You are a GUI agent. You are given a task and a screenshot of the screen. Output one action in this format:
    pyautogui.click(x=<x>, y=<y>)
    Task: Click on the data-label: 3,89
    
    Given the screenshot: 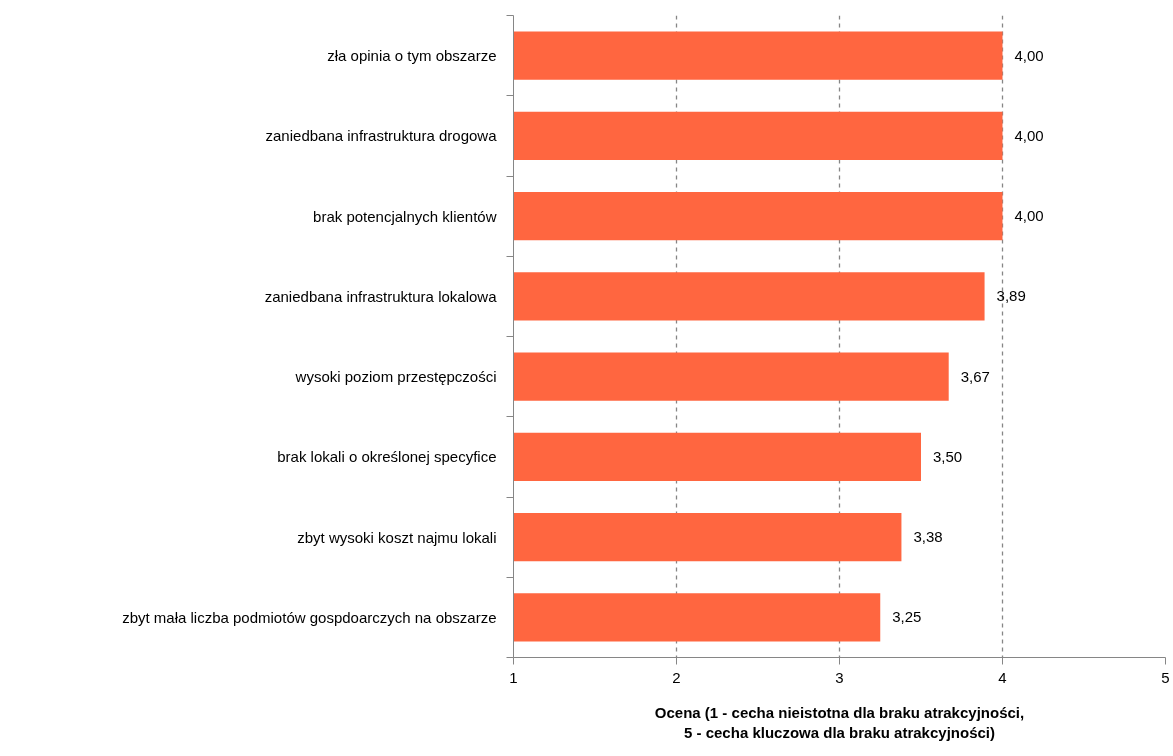 What is the action you would take?
    pyautogui.click(x=1011, y=296)
    